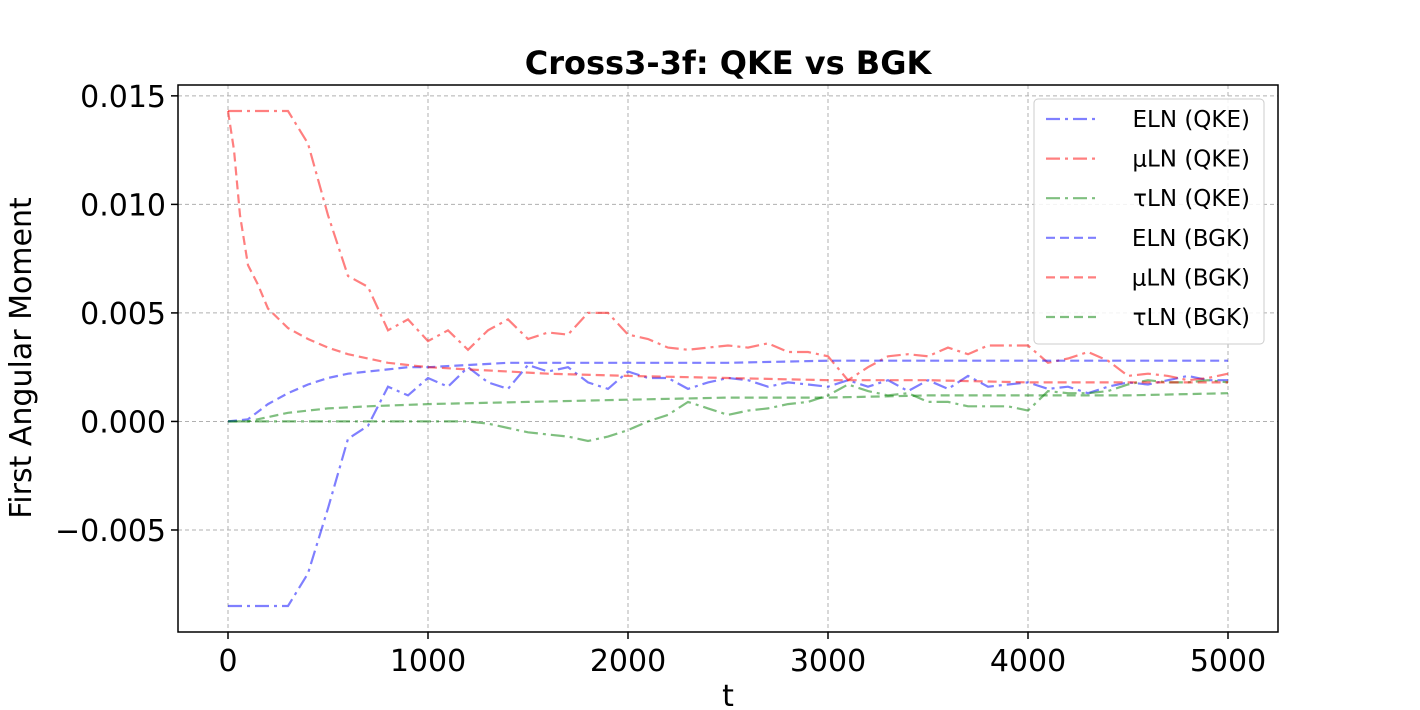 This screenshot has height=710, width=1420. What do you see at coordinates (1191, 199) in the screenshot?
I see `legend-label: τLN (QKE)` at bounding box center [1191, 199].